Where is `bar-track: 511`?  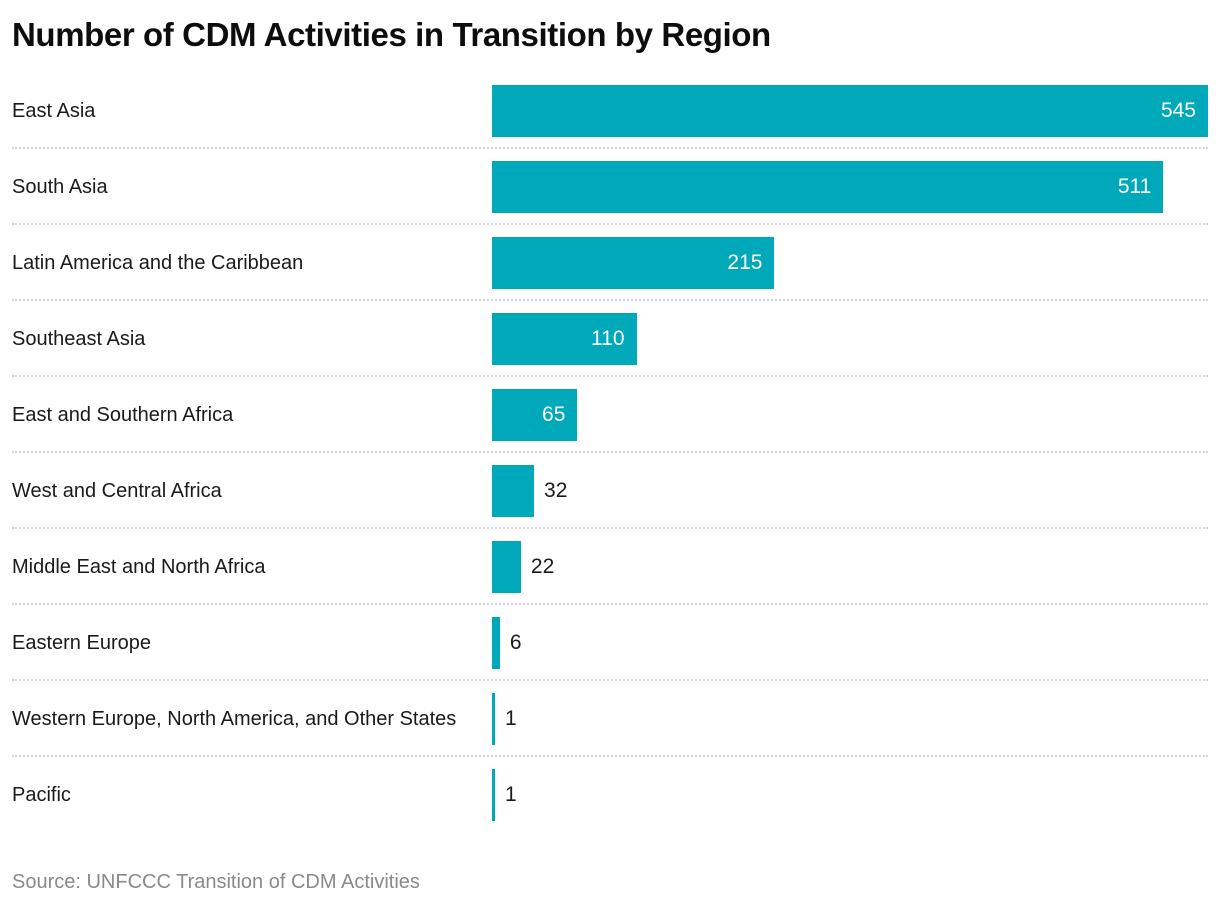 bar-track: 511 is located at coordinates (850, 187).